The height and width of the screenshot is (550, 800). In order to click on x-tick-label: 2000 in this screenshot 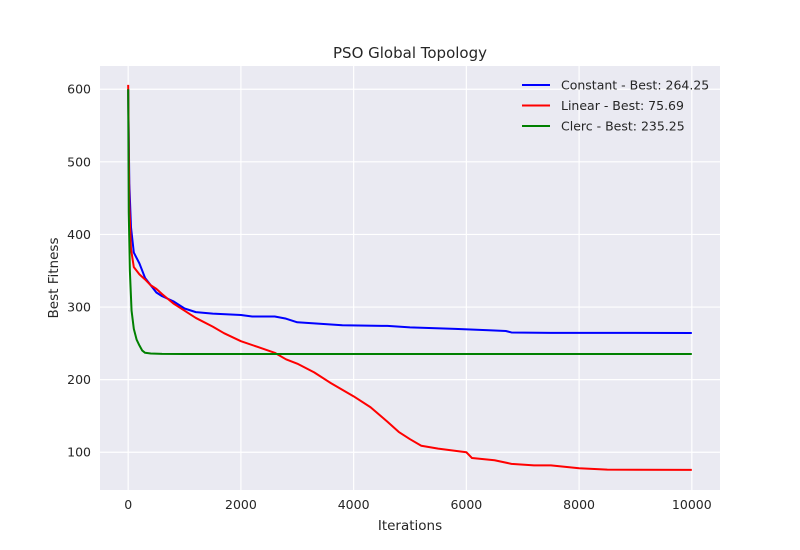, I will do `click(241, 504)`.